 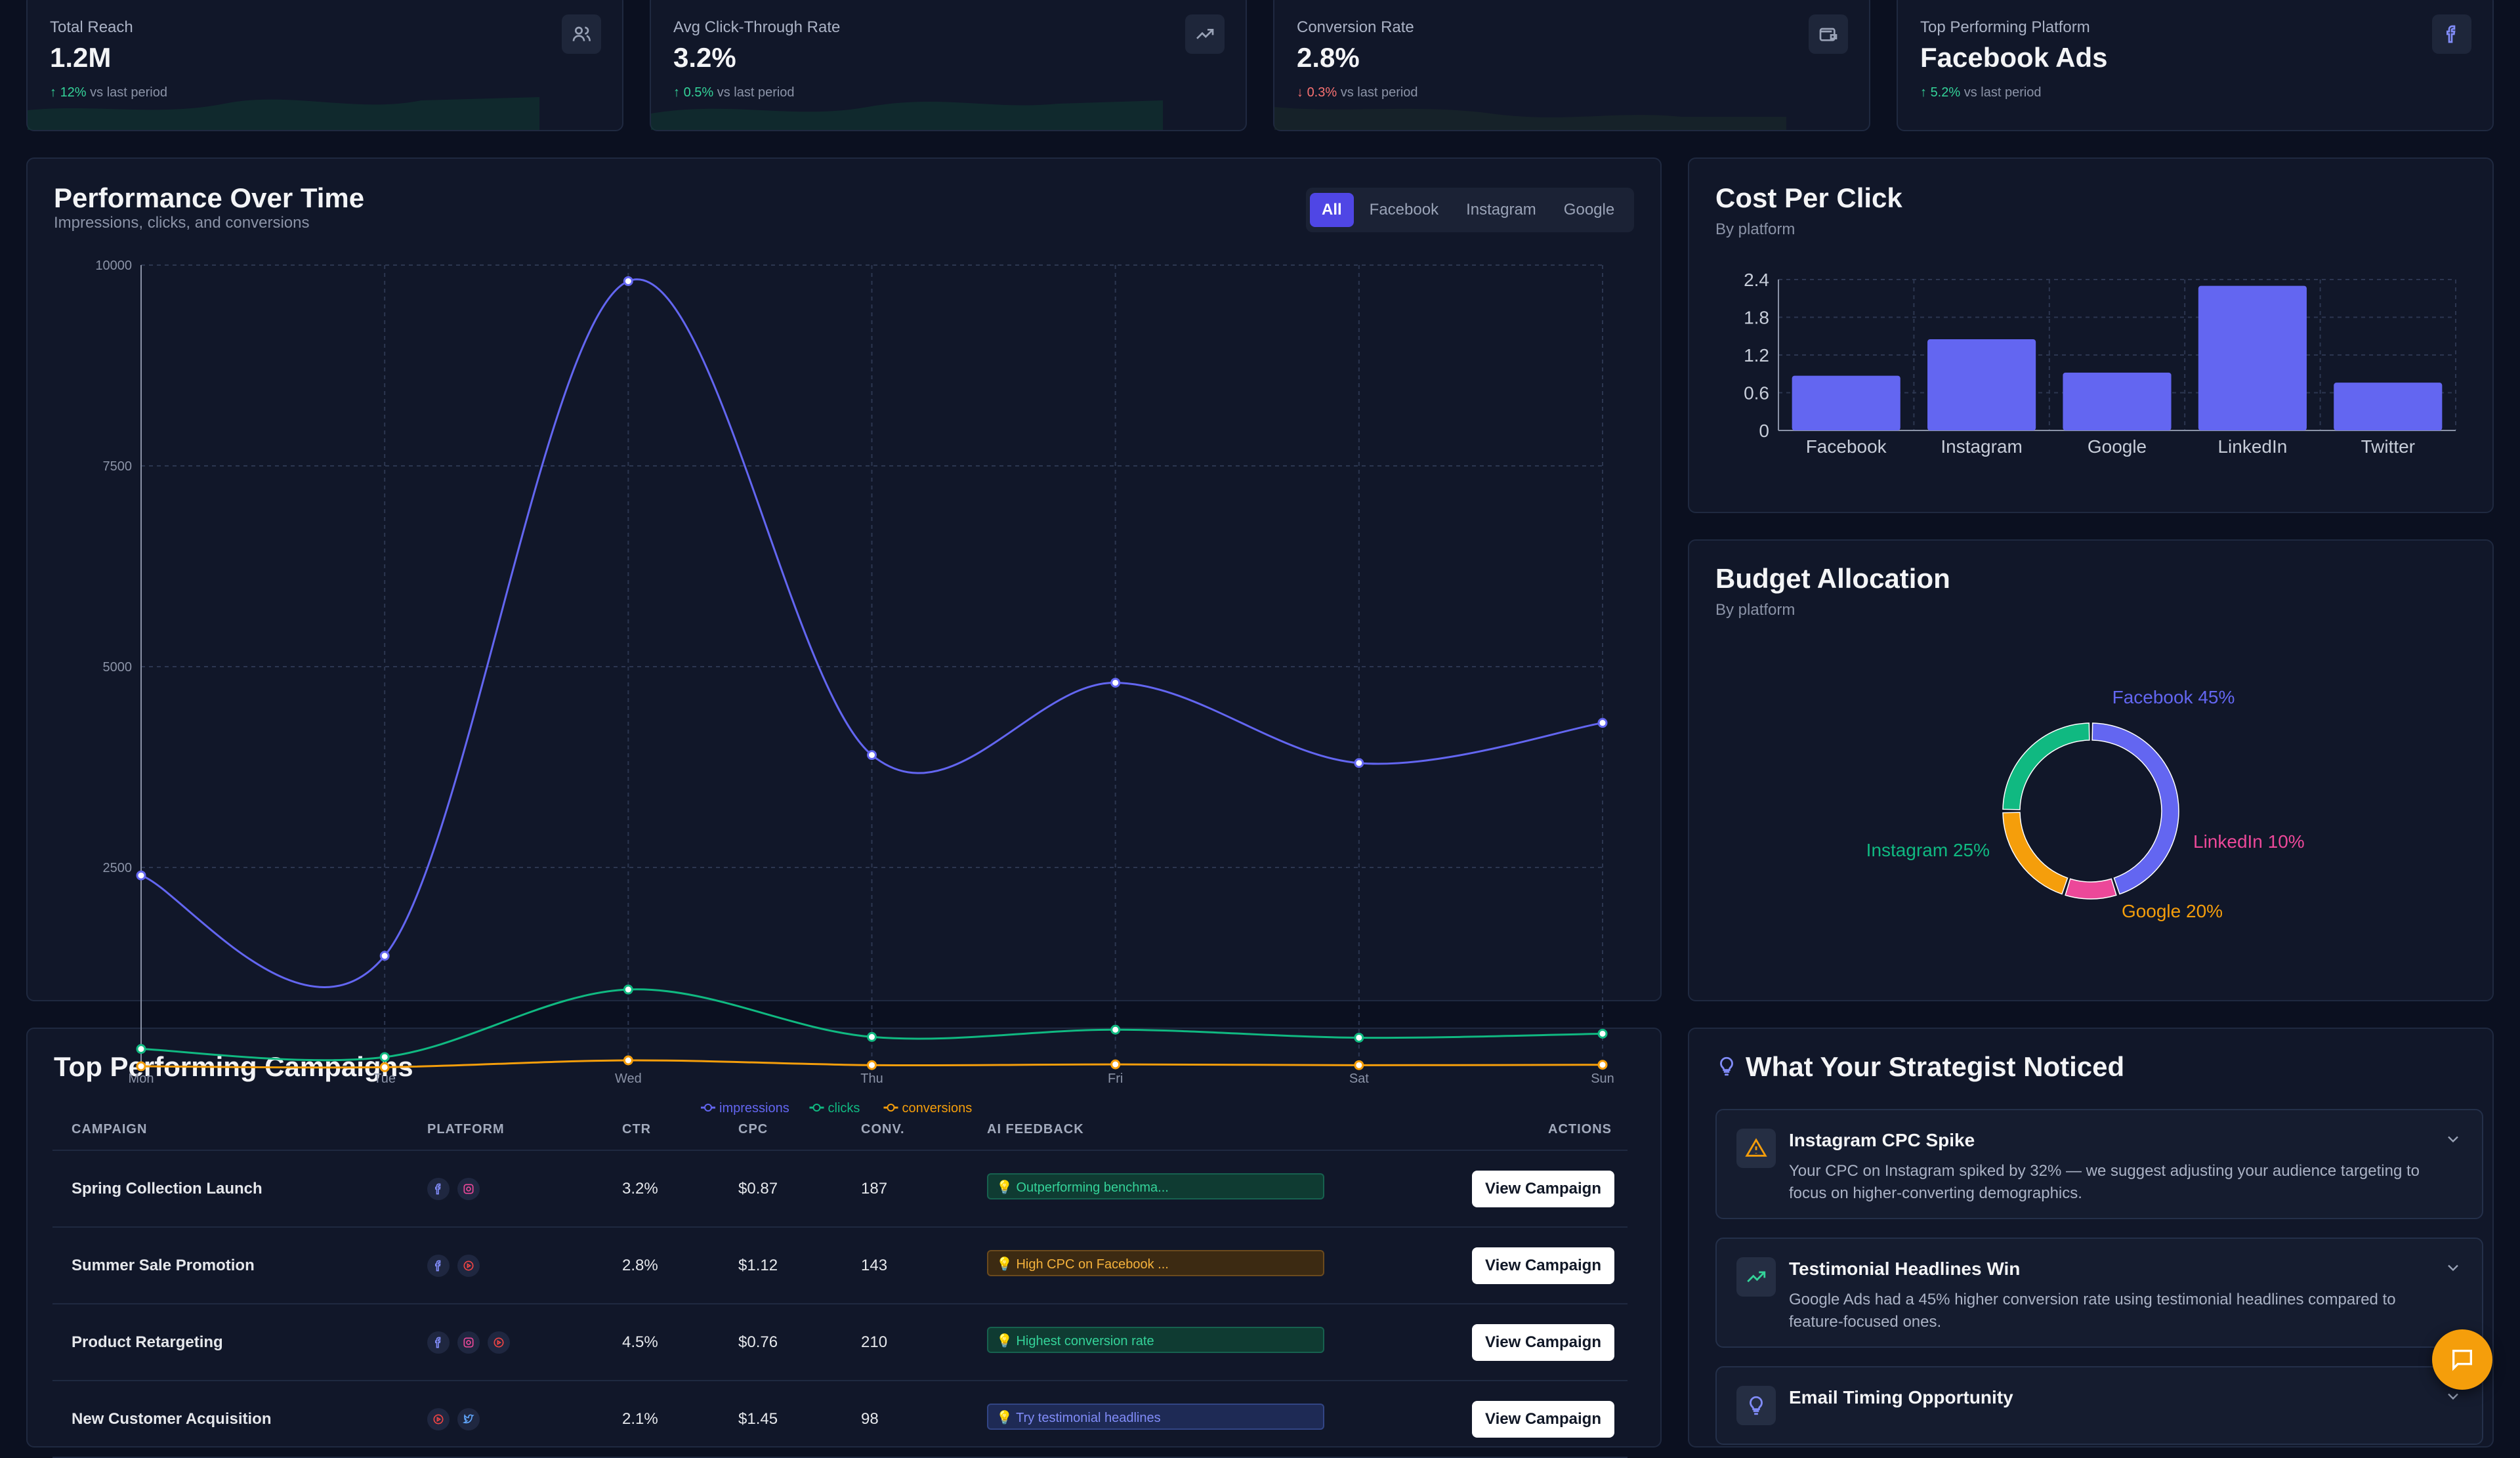 I want to click on kpi-label: Avg Click-Through Rate, so click(x=757, y=27).